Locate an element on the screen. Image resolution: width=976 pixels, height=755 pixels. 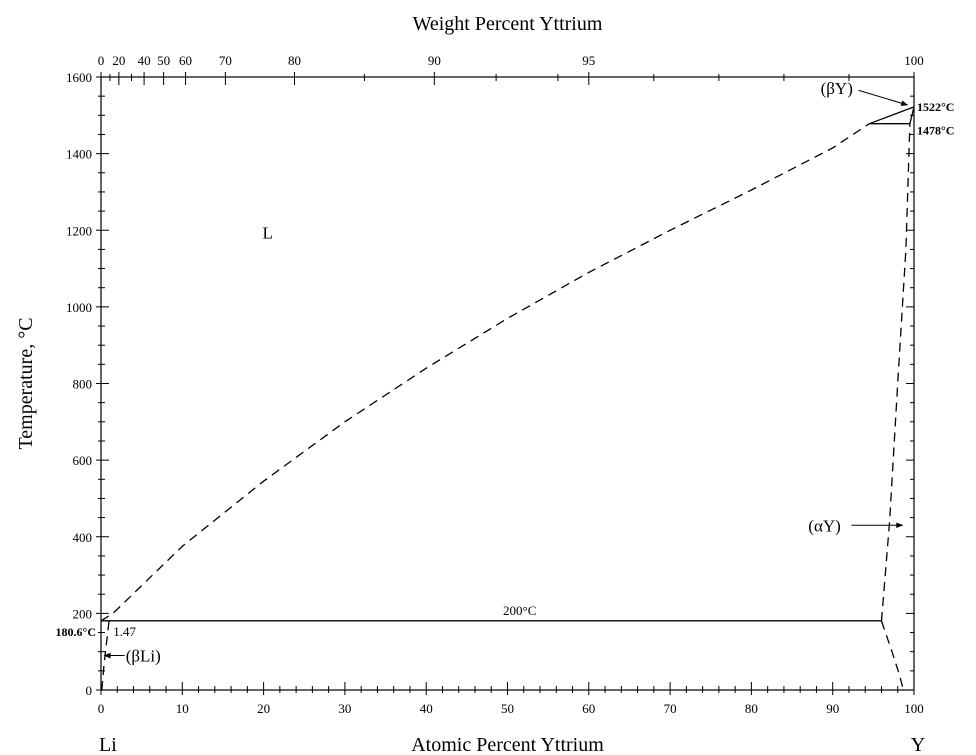
x-tick-label: 80 is located at coordinates (751, 708).